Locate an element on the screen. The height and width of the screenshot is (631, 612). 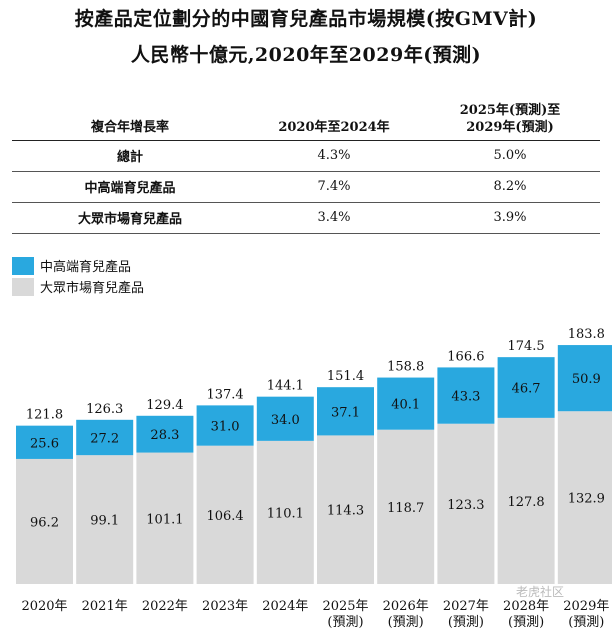
x-tick-label: 2025年 is located at coordinates (345, 606).